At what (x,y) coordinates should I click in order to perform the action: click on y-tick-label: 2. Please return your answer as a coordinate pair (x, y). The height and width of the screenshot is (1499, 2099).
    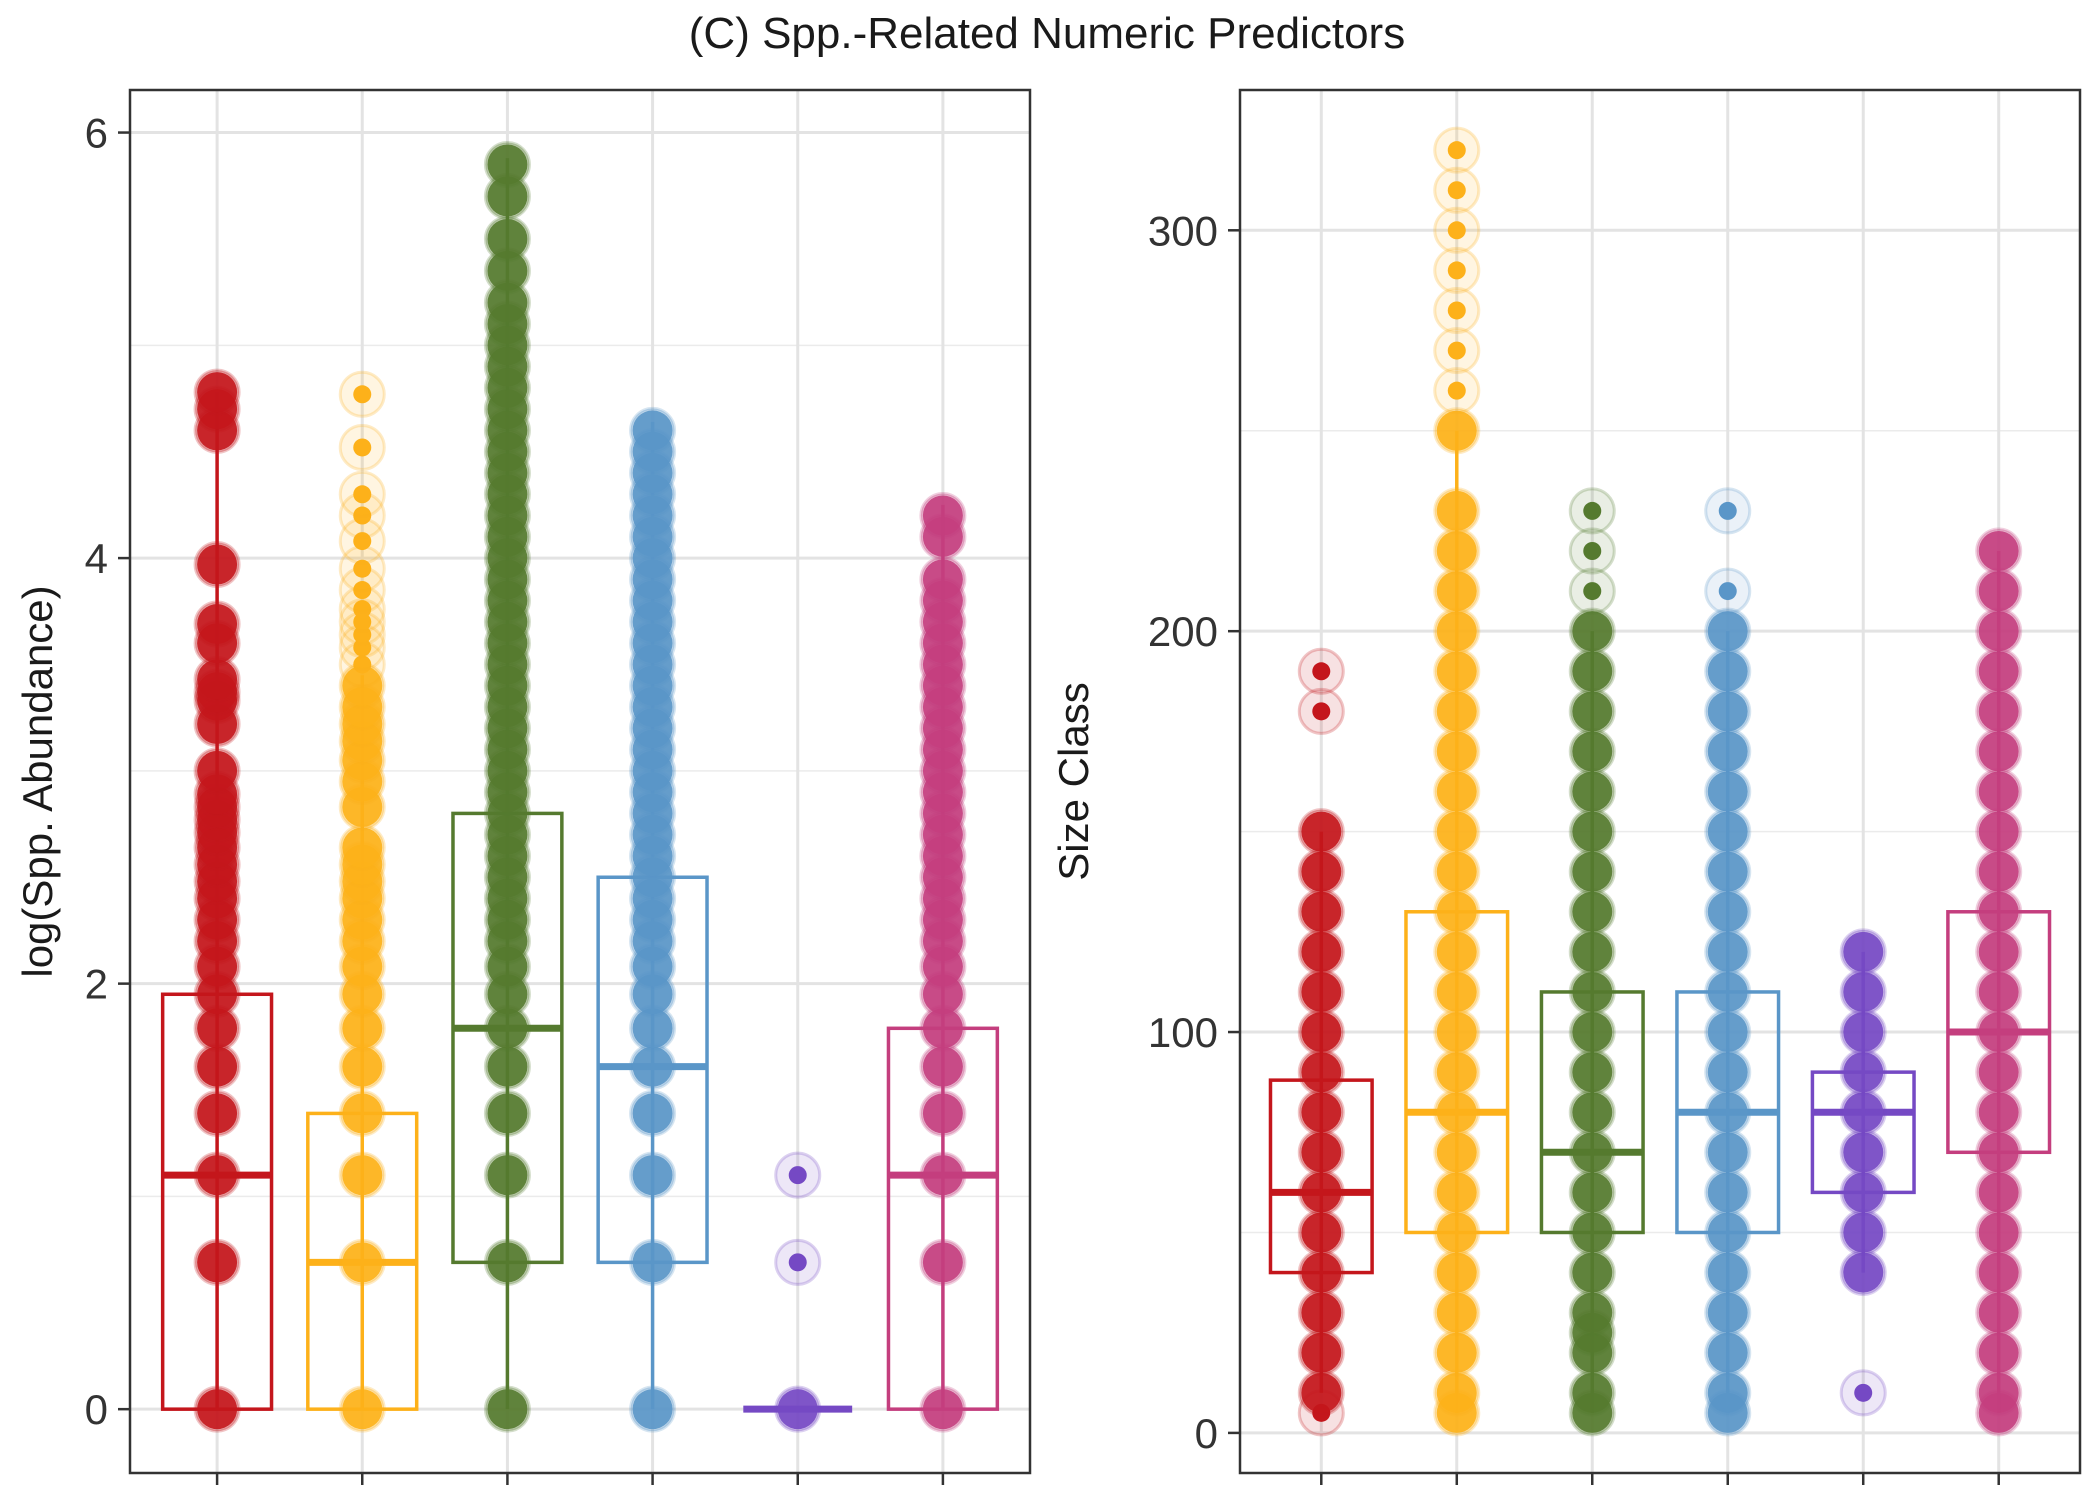
    Looking at the image, I should click on (96, 984).